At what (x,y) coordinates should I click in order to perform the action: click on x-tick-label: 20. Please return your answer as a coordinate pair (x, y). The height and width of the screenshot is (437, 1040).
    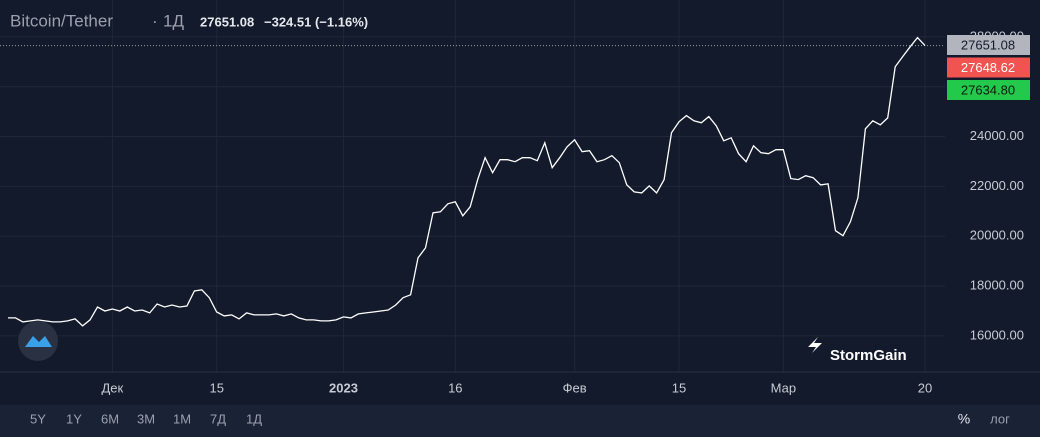
    Looking at the image, I should click on (925, 387).